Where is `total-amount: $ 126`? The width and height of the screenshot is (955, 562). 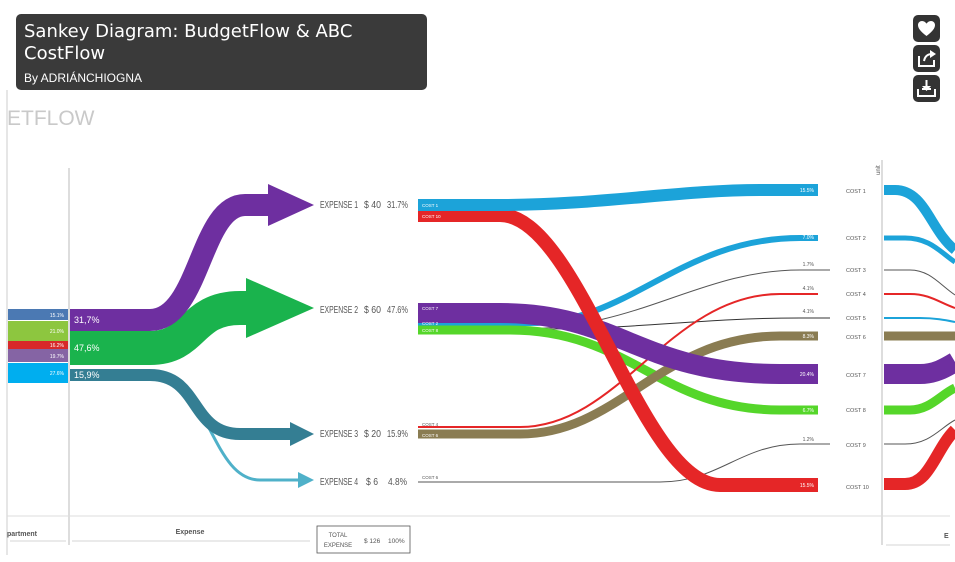 total-amount: $ 126 is located at coordinates (372, 541).